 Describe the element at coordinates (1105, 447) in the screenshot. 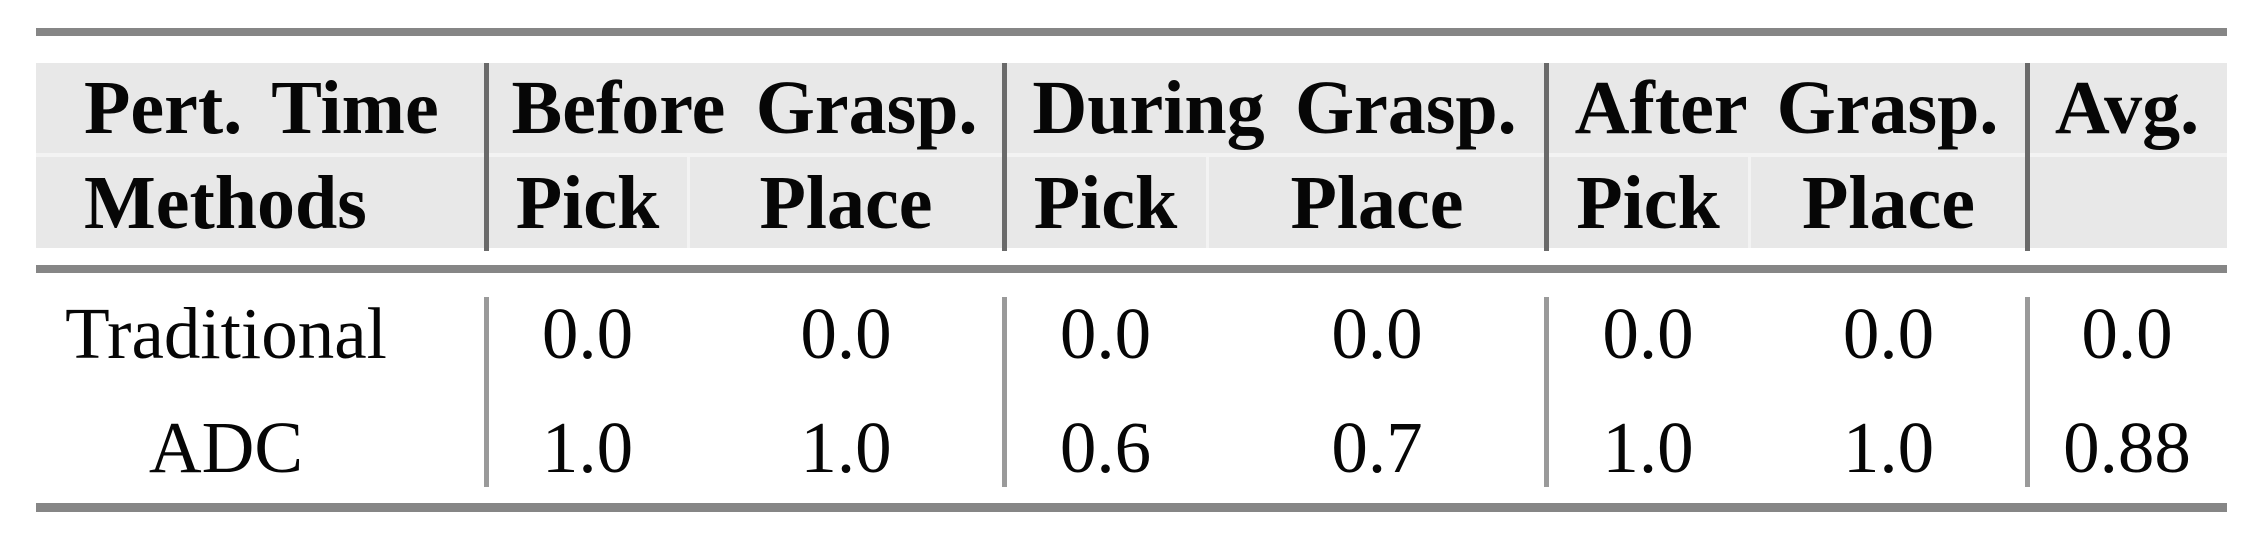

I see `table-cell: 0.6` at that location.